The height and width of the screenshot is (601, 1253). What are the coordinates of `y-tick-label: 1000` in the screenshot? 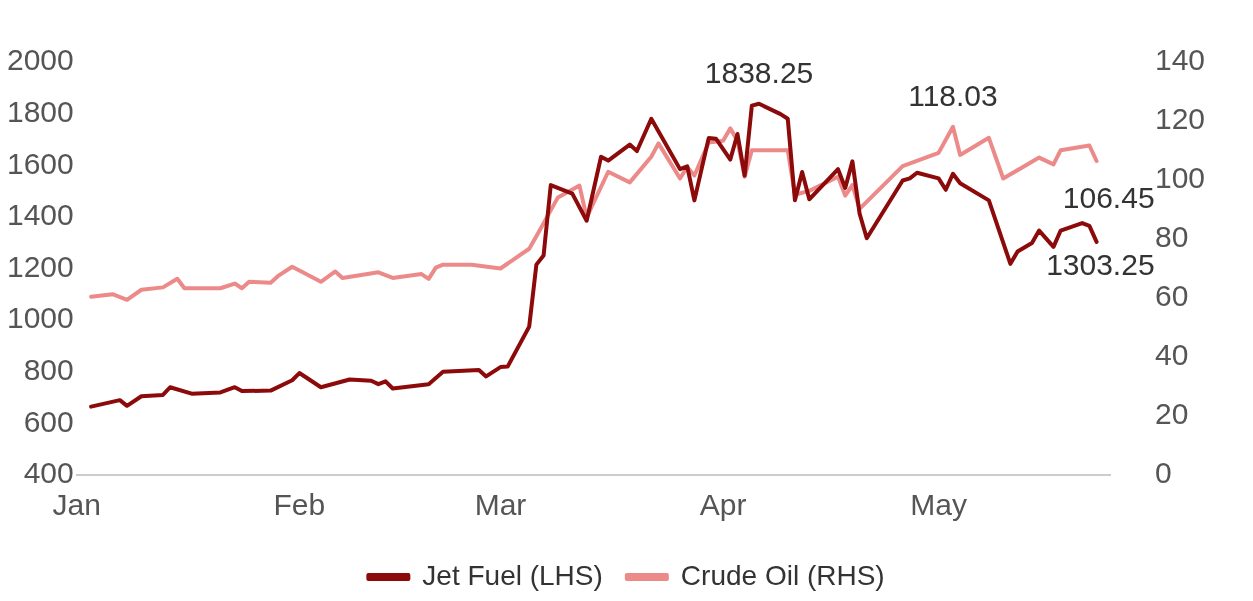 It's located at (40, 318).